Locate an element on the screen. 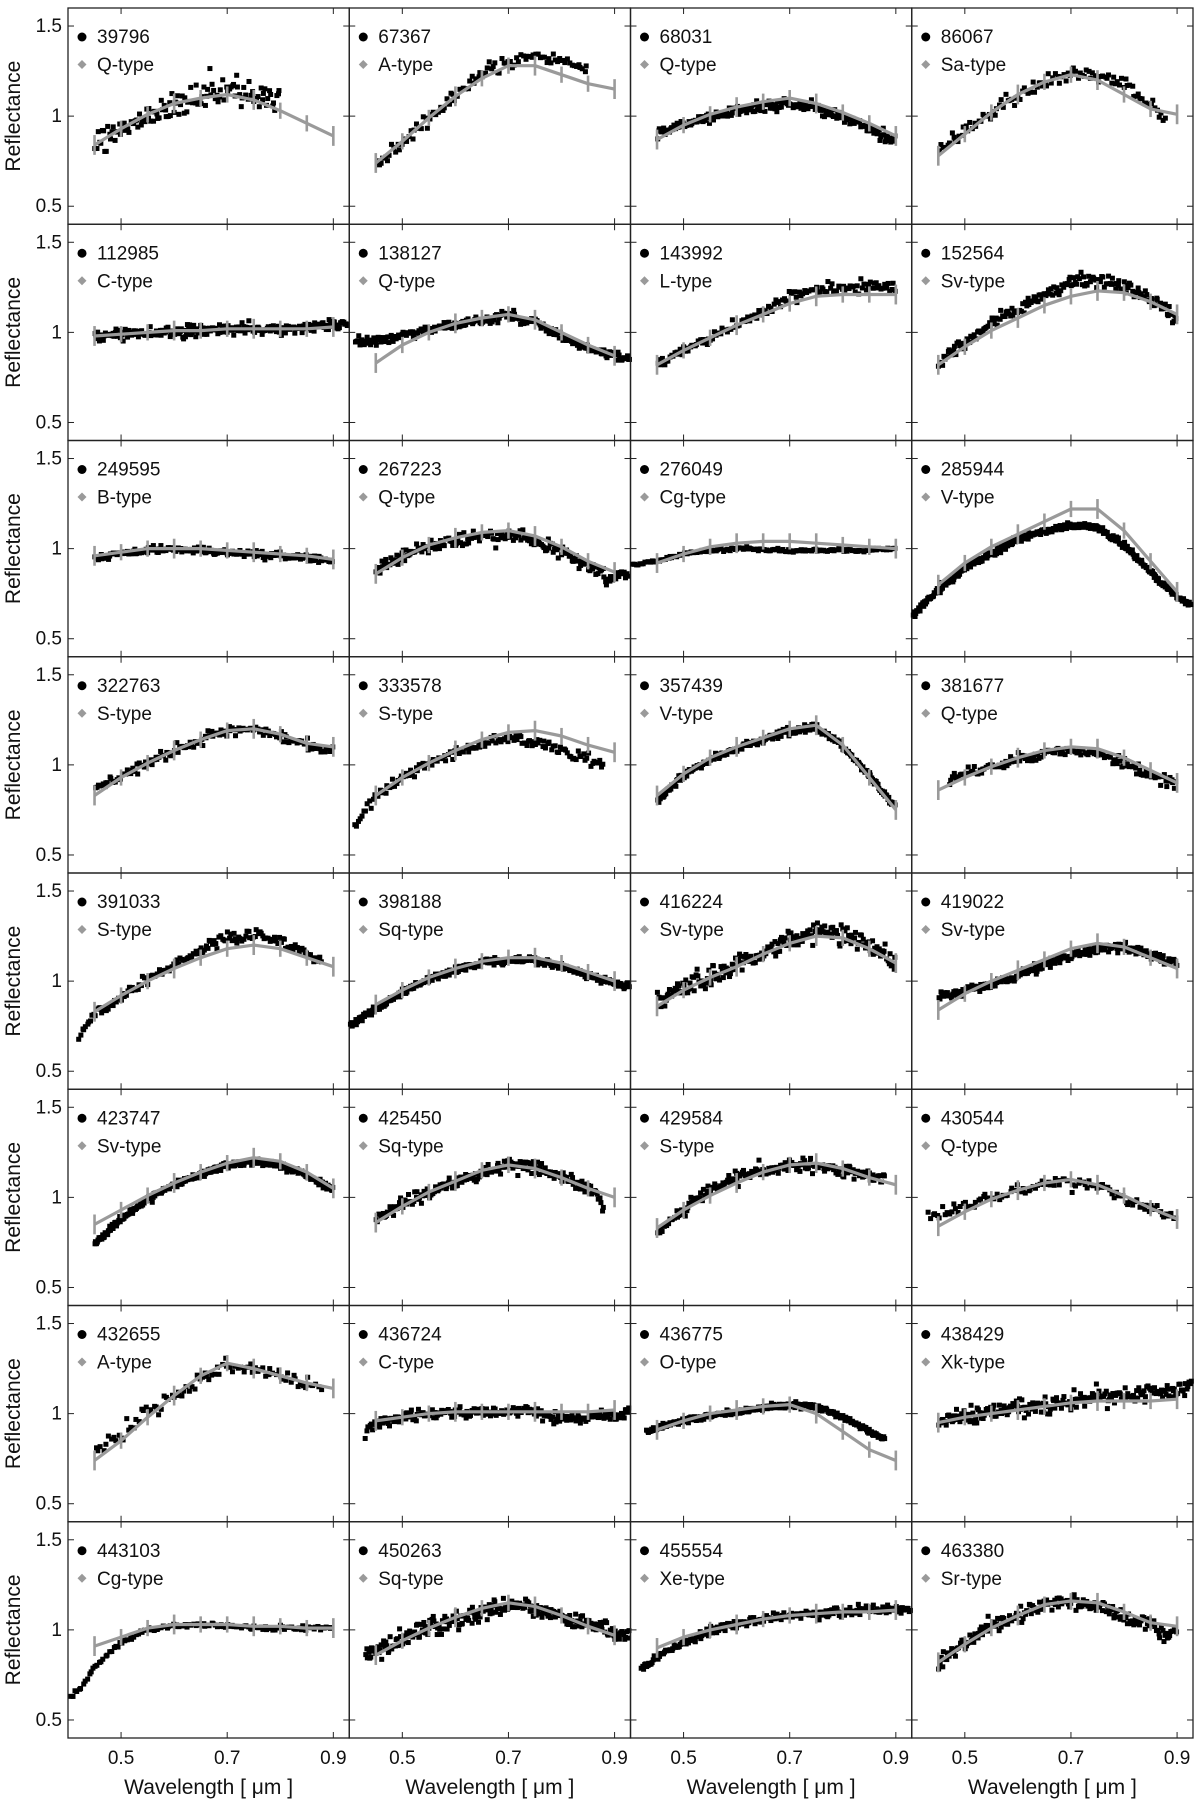 The image size is (1200, 1808). y-tick-label: 1 is located at coordinates (56, 1197).